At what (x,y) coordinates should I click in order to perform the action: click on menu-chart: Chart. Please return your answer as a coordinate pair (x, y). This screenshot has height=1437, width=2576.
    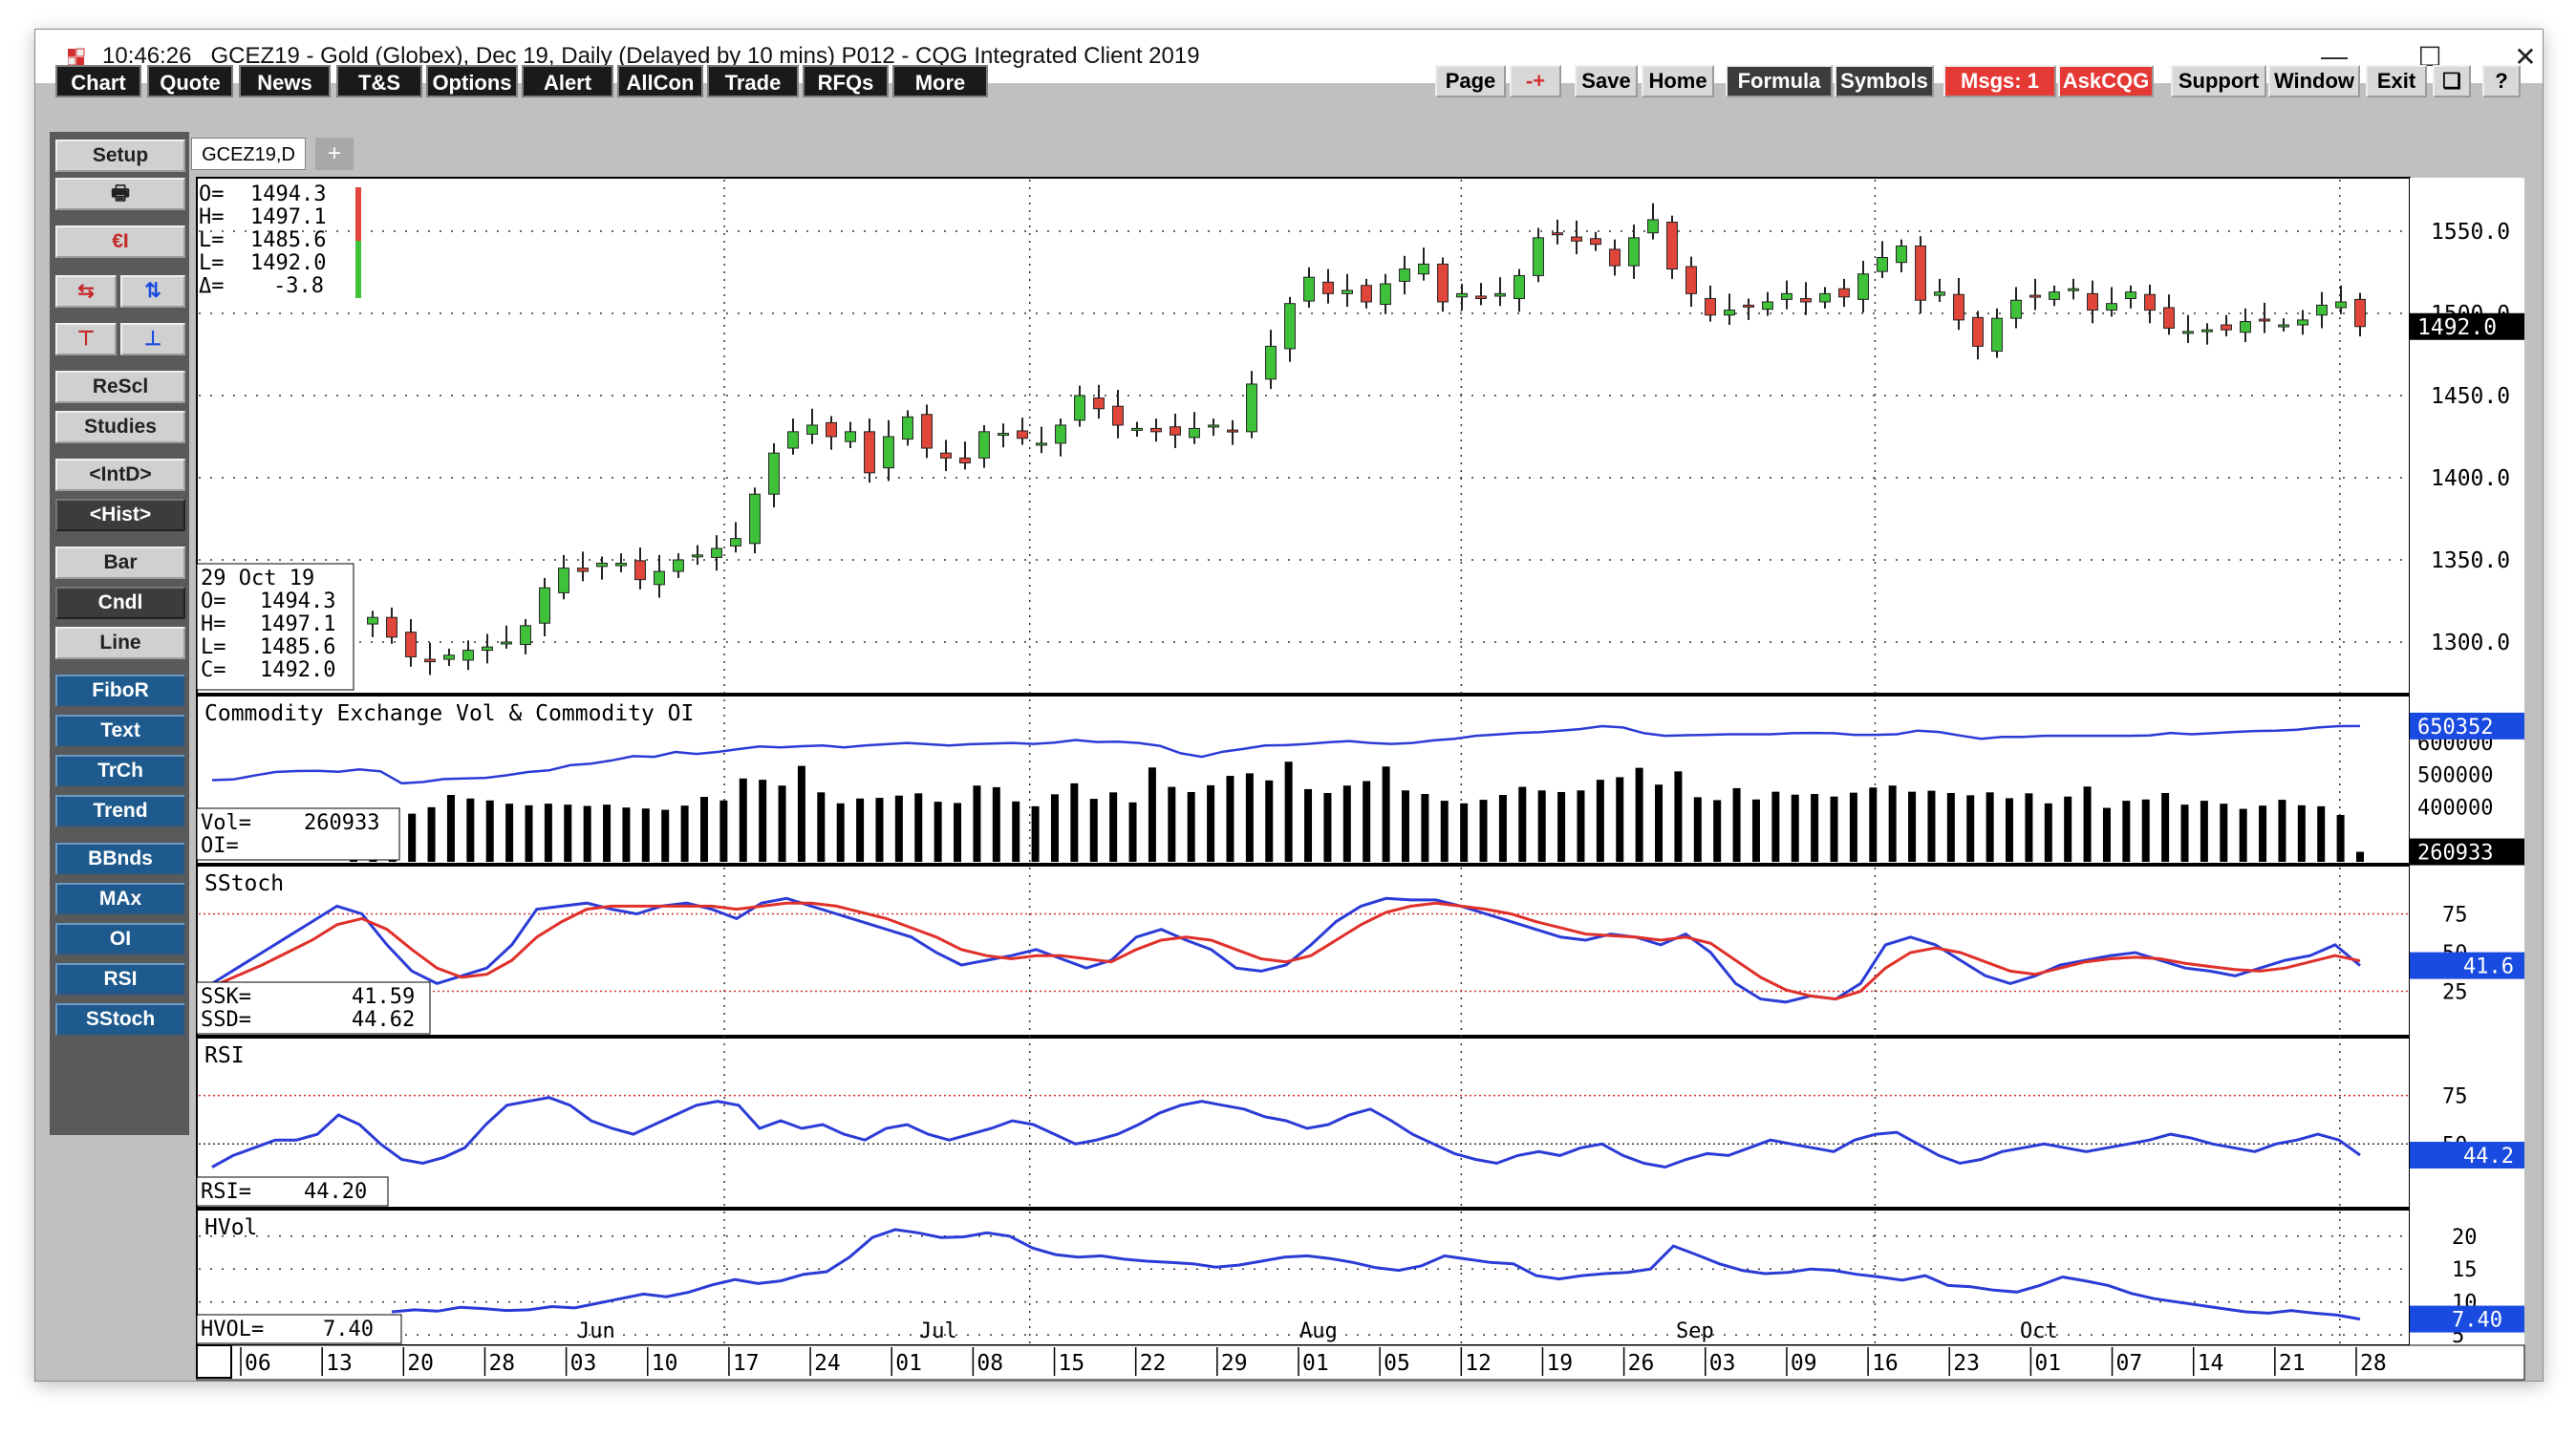
    Looking at the image, I should click on (98, 81).